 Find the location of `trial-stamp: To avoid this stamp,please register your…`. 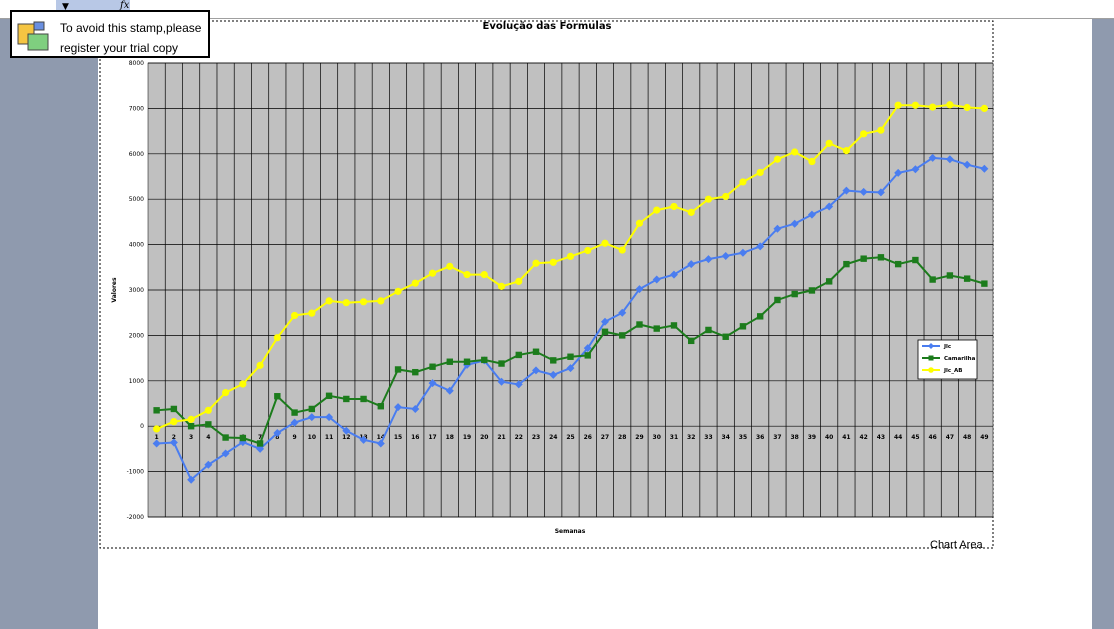

trial-stamp: To avoid this stamp,please register your… is located at coordinates (110, 34).